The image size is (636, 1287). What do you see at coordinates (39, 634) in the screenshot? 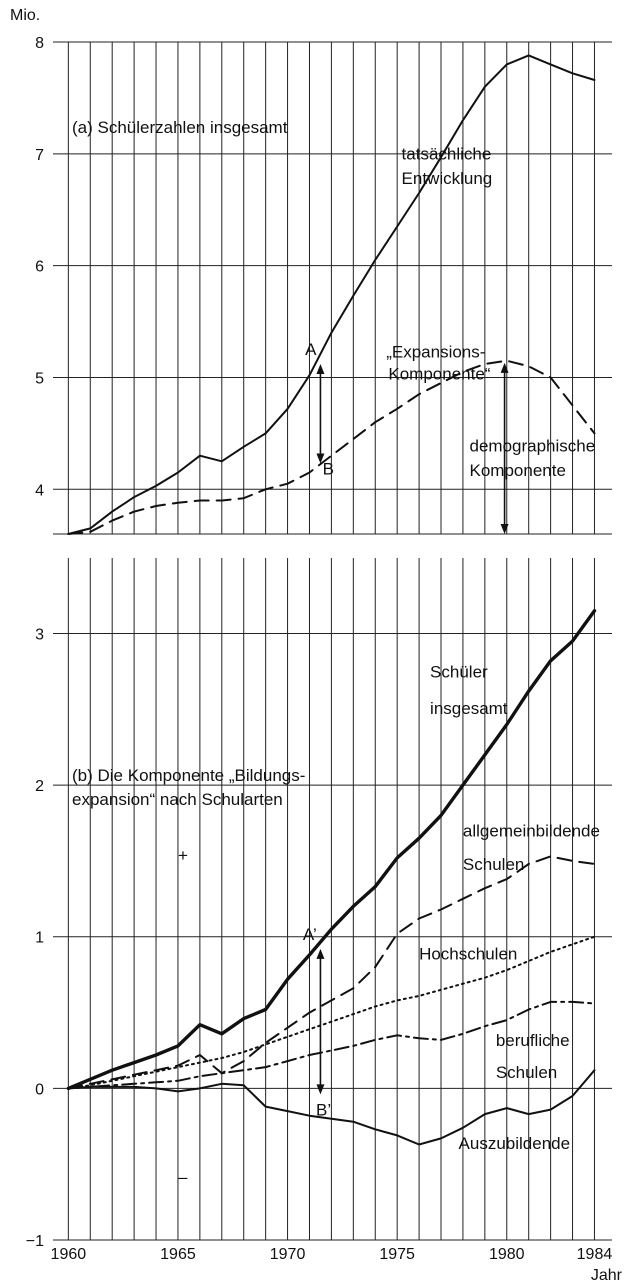
I see `y-tick-label: 3` at bounding box center [39, 634].